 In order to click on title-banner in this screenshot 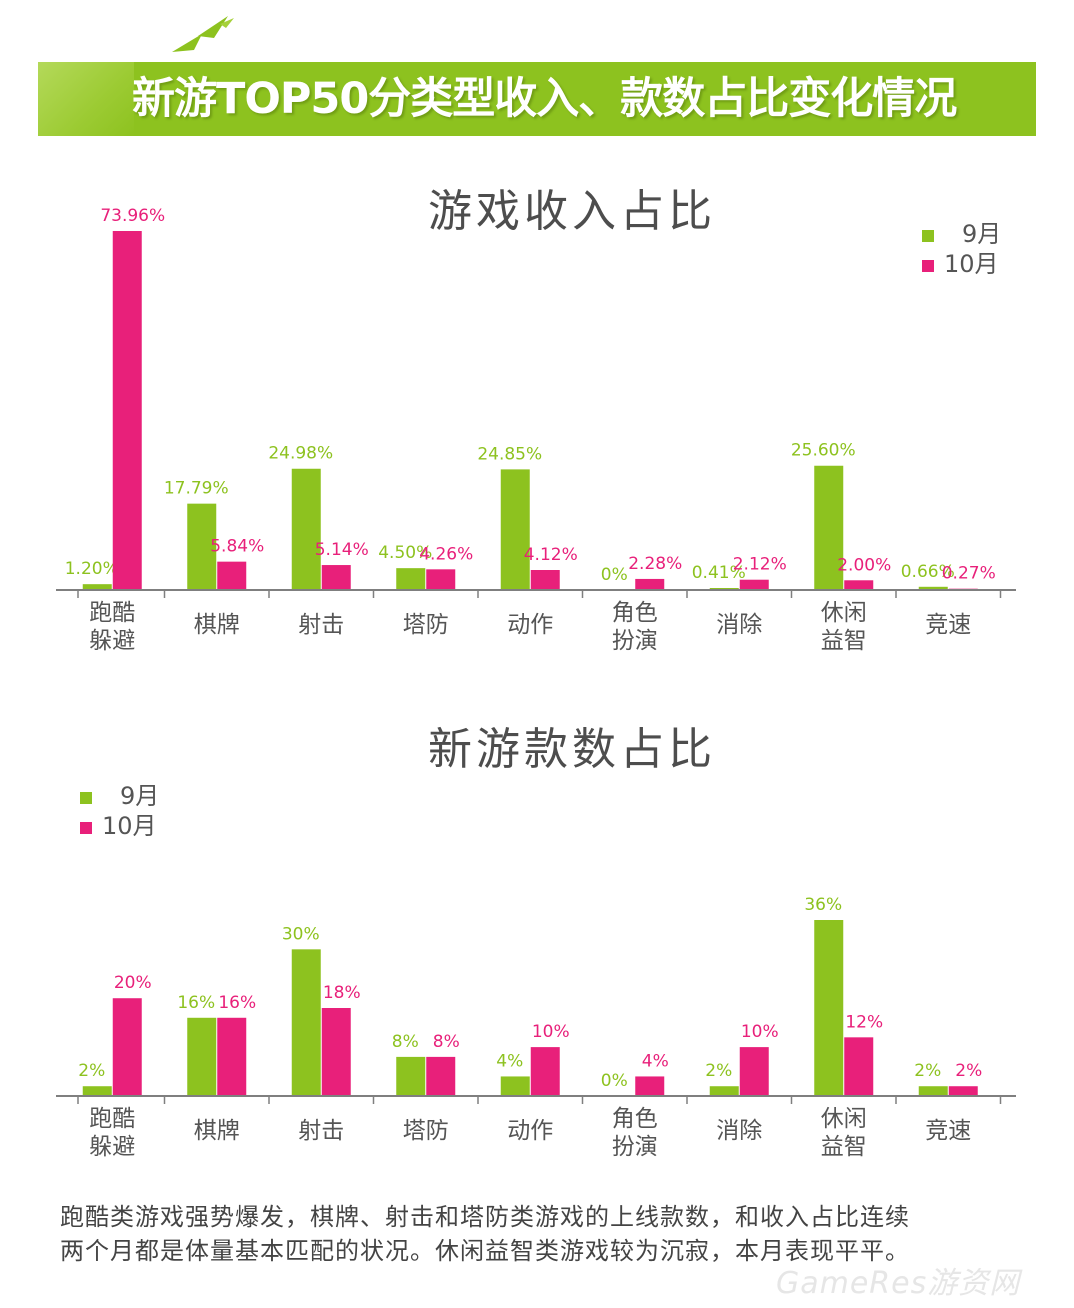, I will do `click(537, 99)`.